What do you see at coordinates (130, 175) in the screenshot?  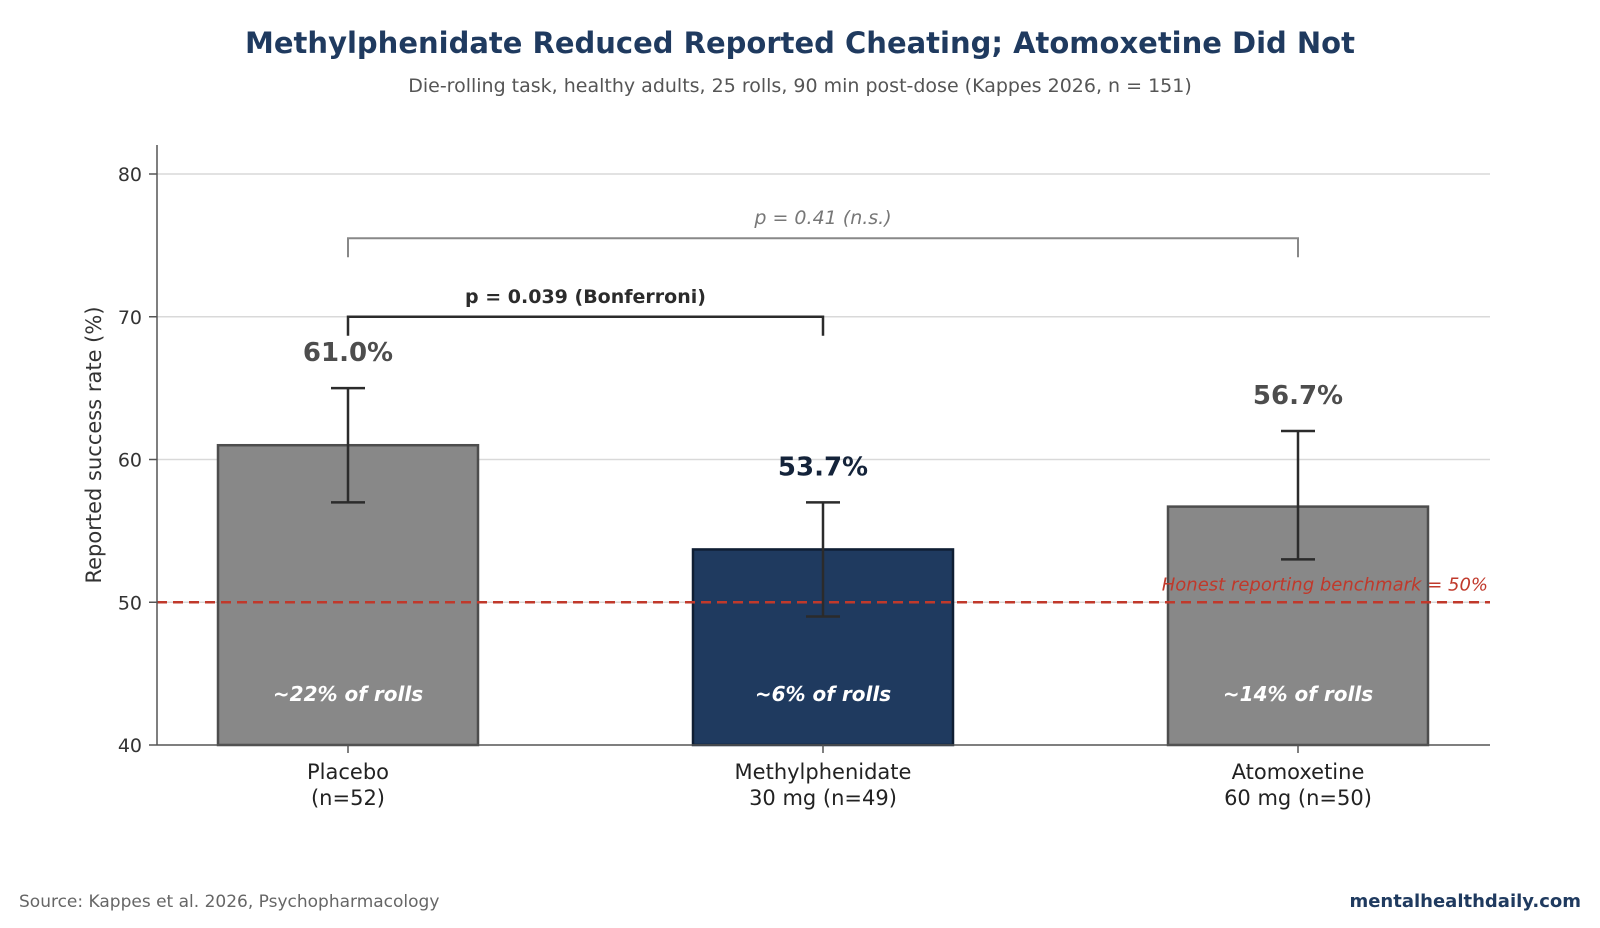 I see `y-tick-label: 80` at bounding box center [130, 175].